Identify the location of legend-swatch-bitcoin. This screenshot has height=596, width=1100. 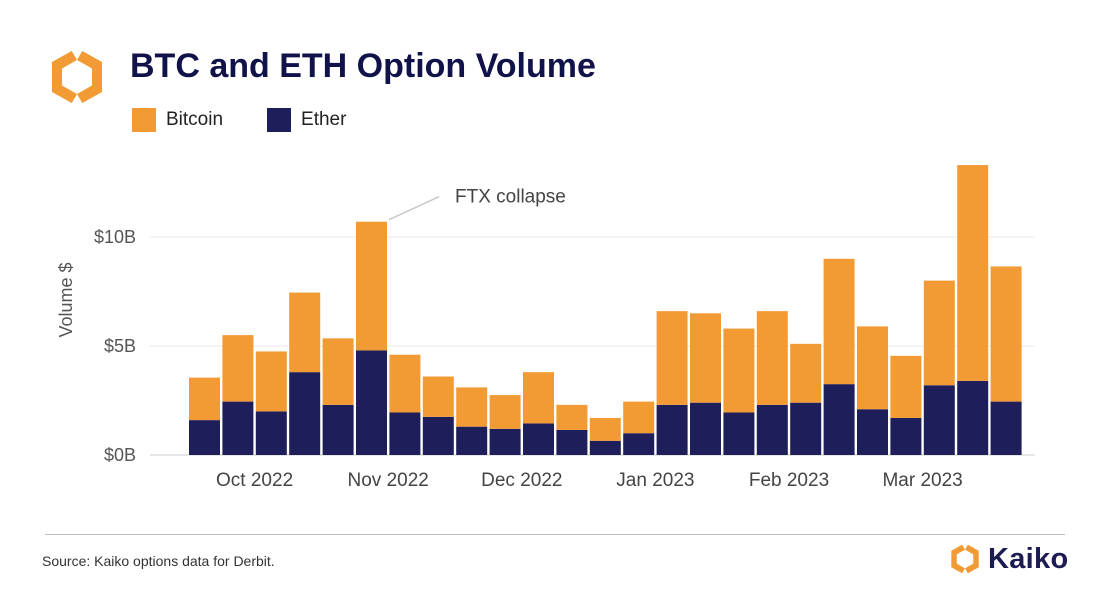
(144, 120).